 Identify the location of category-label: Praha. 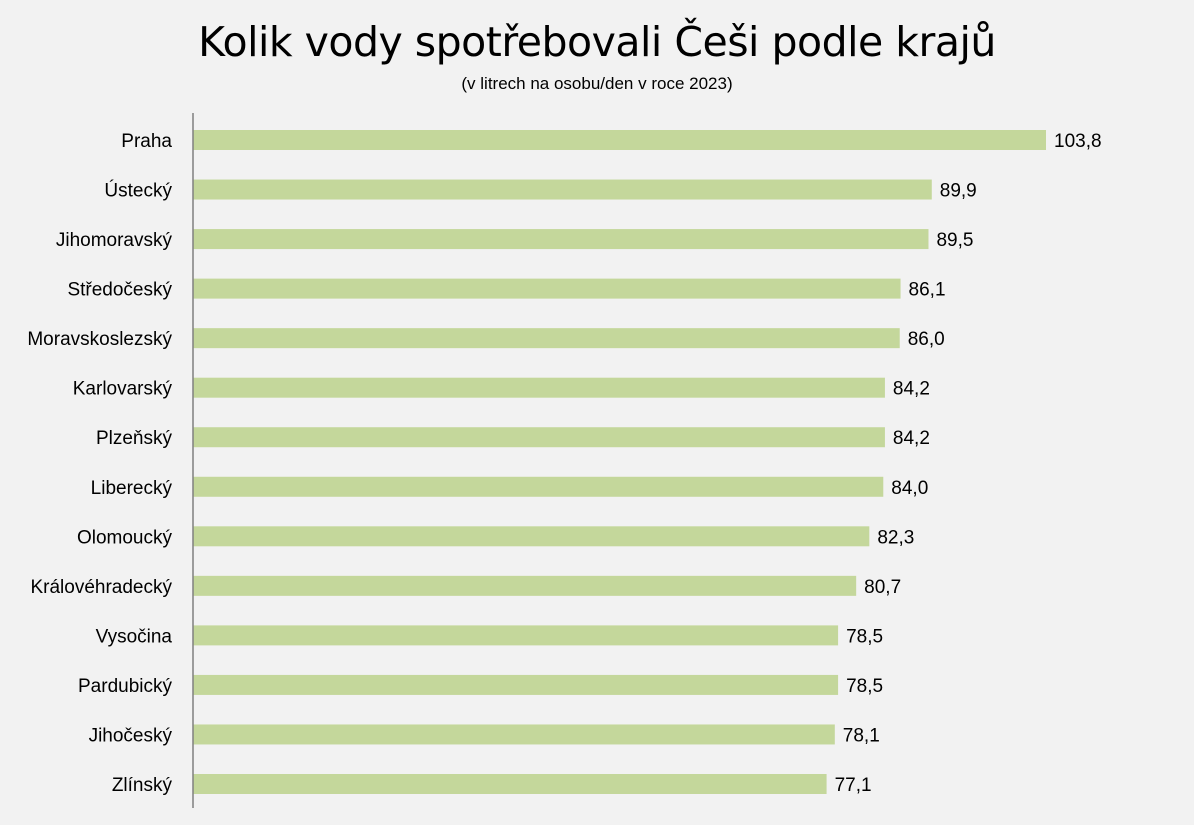
(146, 141).